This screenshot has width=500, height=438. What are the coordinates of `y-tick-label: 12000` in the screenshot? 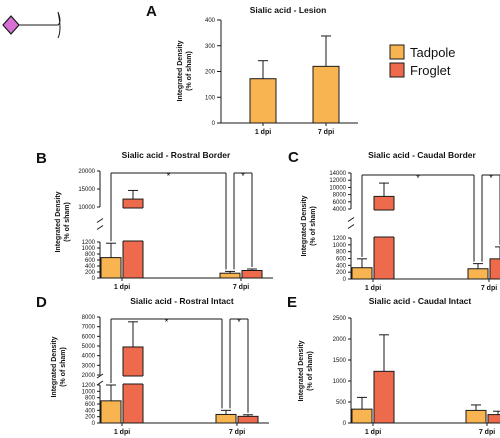 It's located at (337, 181).